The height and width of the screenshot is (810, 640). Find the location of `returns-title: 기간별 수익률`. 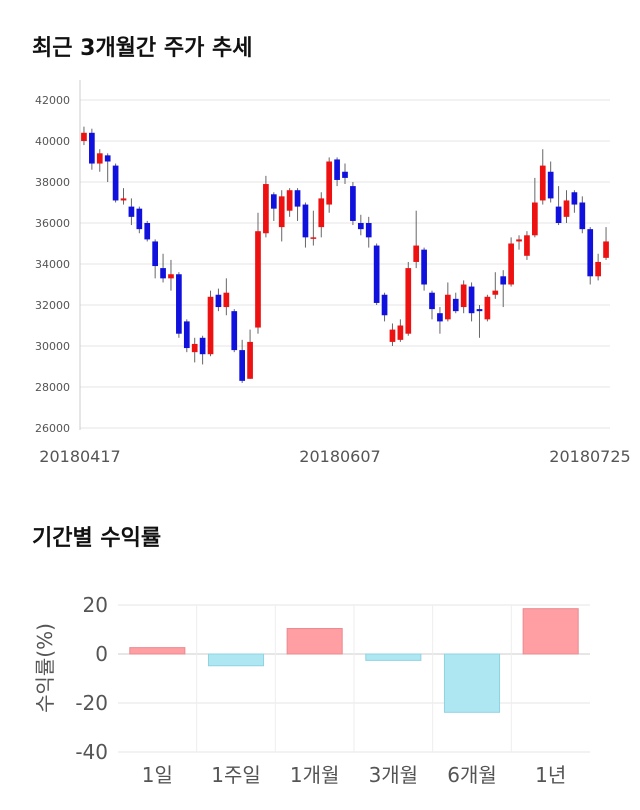

returns-title: 기간별 수익률 is located at coordinates (97, 538).